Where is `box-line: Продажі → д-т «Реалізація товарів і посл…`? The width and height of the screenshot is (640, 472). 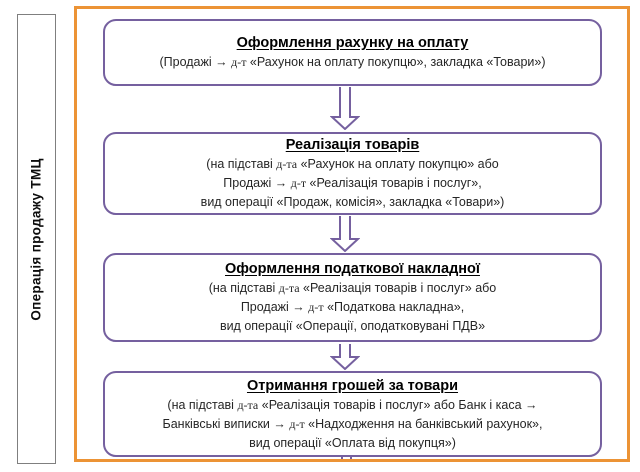 box-line: Продажі → д-т «Реалізація товарів і посл… is located at coordinates (352, 183).